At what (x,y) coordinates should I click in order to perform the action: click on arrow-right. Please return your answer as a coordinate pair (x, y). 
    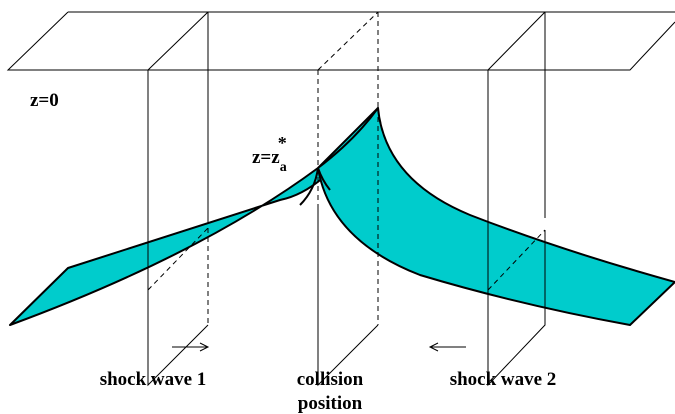
    Looking at the image, I should click on (191, 347).